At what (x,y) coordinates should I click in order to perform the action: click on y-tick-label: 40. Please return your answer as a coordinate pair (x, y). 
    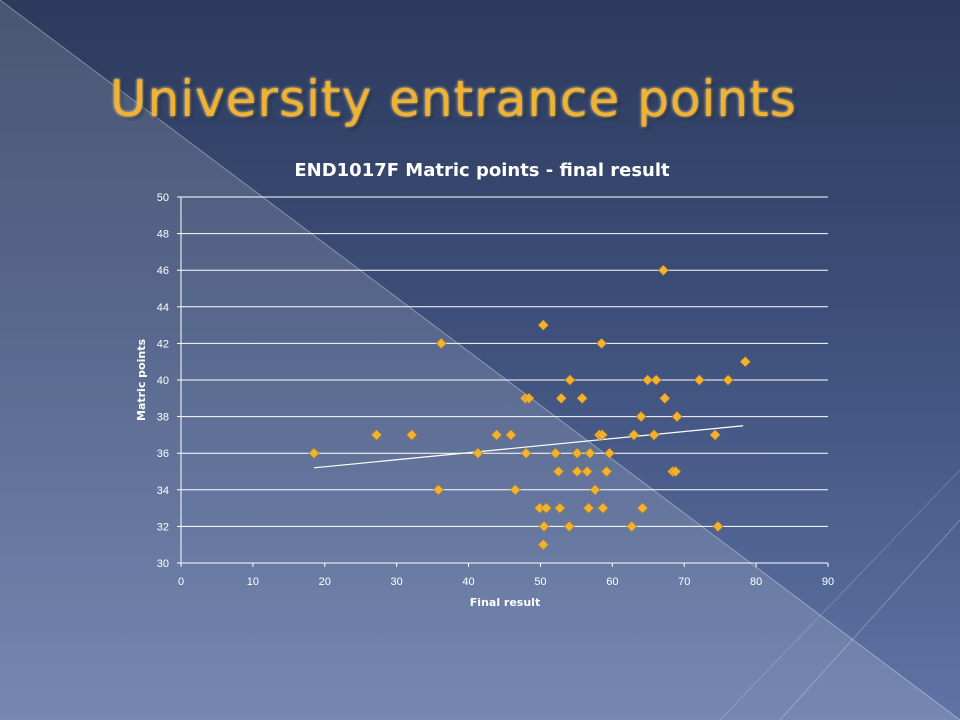
    Looking at the image, I should click on (163, 381).